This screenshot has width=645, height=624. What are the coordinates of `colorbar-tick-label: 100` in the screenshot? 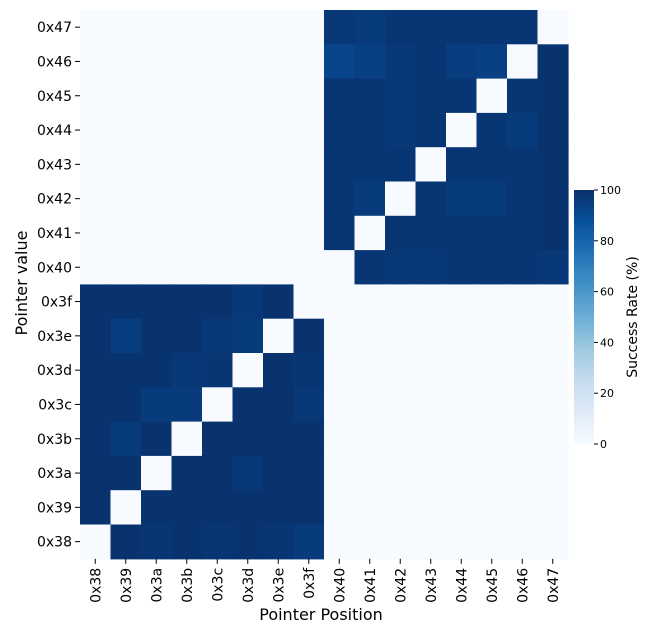 It's located at (610, 190).